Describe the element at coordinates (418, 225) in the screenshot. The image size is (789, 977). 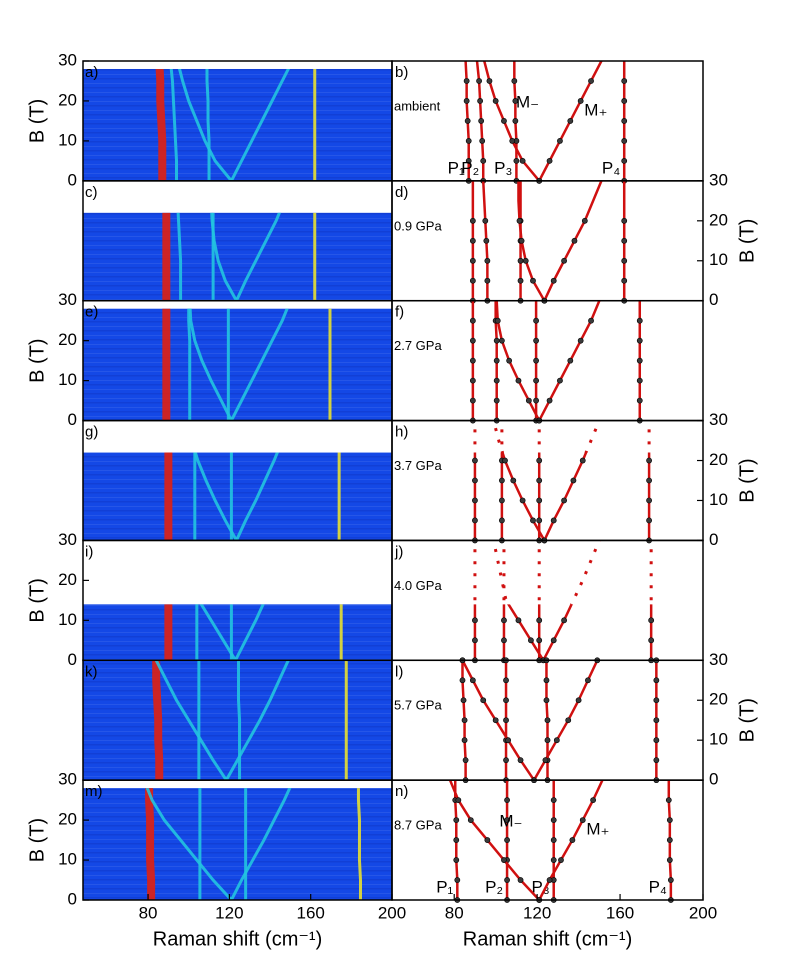
I see `pressure-label: 0.9 GPa` at that location.